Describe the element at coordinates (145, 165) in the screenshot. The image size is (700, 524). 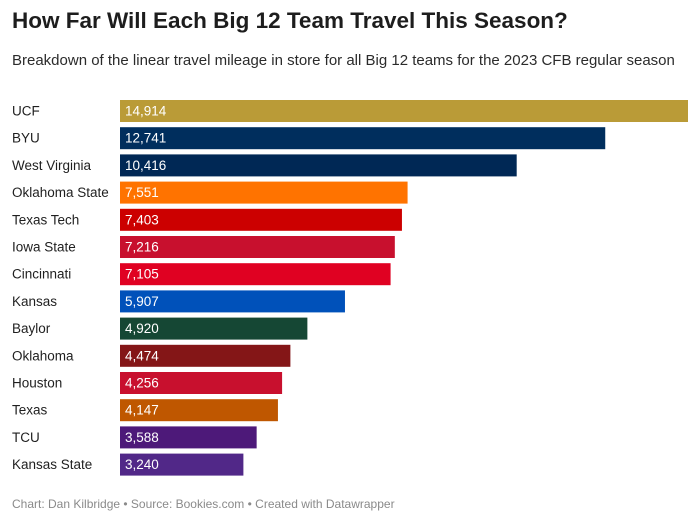
I see `value-label: 10,416` at that location.